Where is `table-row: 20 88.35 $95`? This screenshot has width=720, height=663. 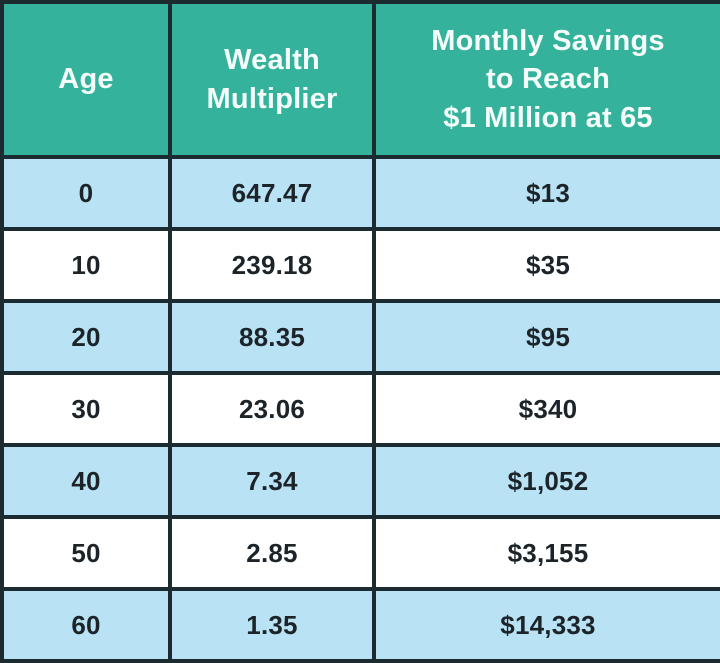
table-row: 20 88.35 $95 is located at coordinates (360, 337).